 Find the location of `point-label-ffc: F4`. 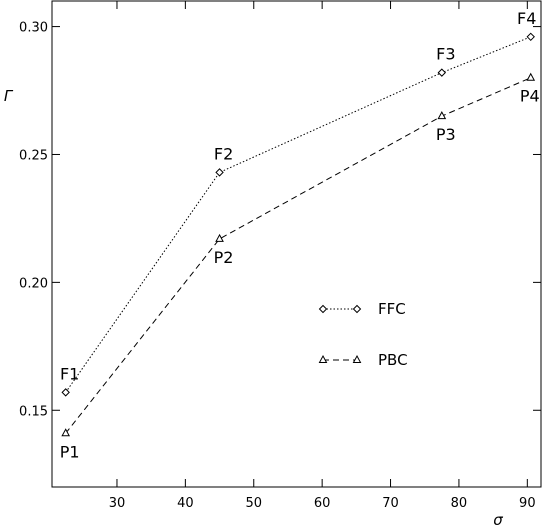

point-label-ffc: F4 is located at coordinates (526, 18).